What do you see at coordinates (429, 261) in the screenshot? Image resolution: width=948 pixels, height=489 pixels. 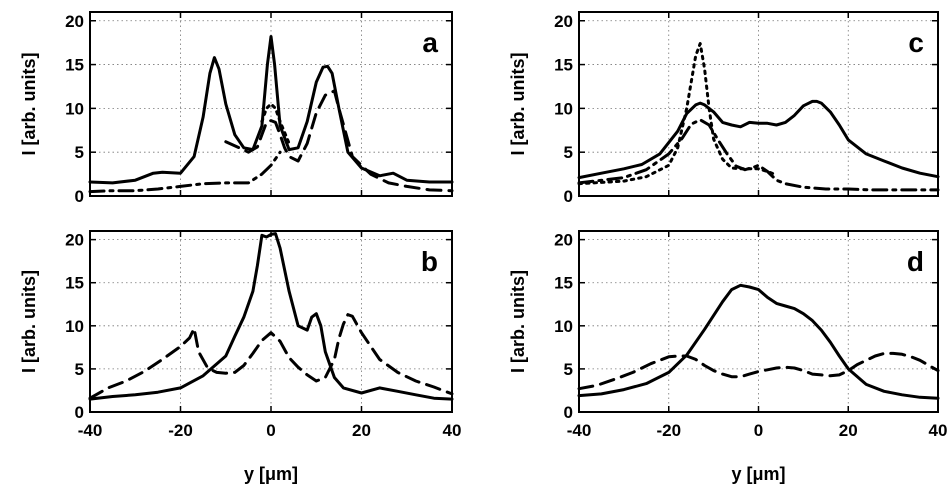 I see `panel-label: b` at bounding box center [429, 261].